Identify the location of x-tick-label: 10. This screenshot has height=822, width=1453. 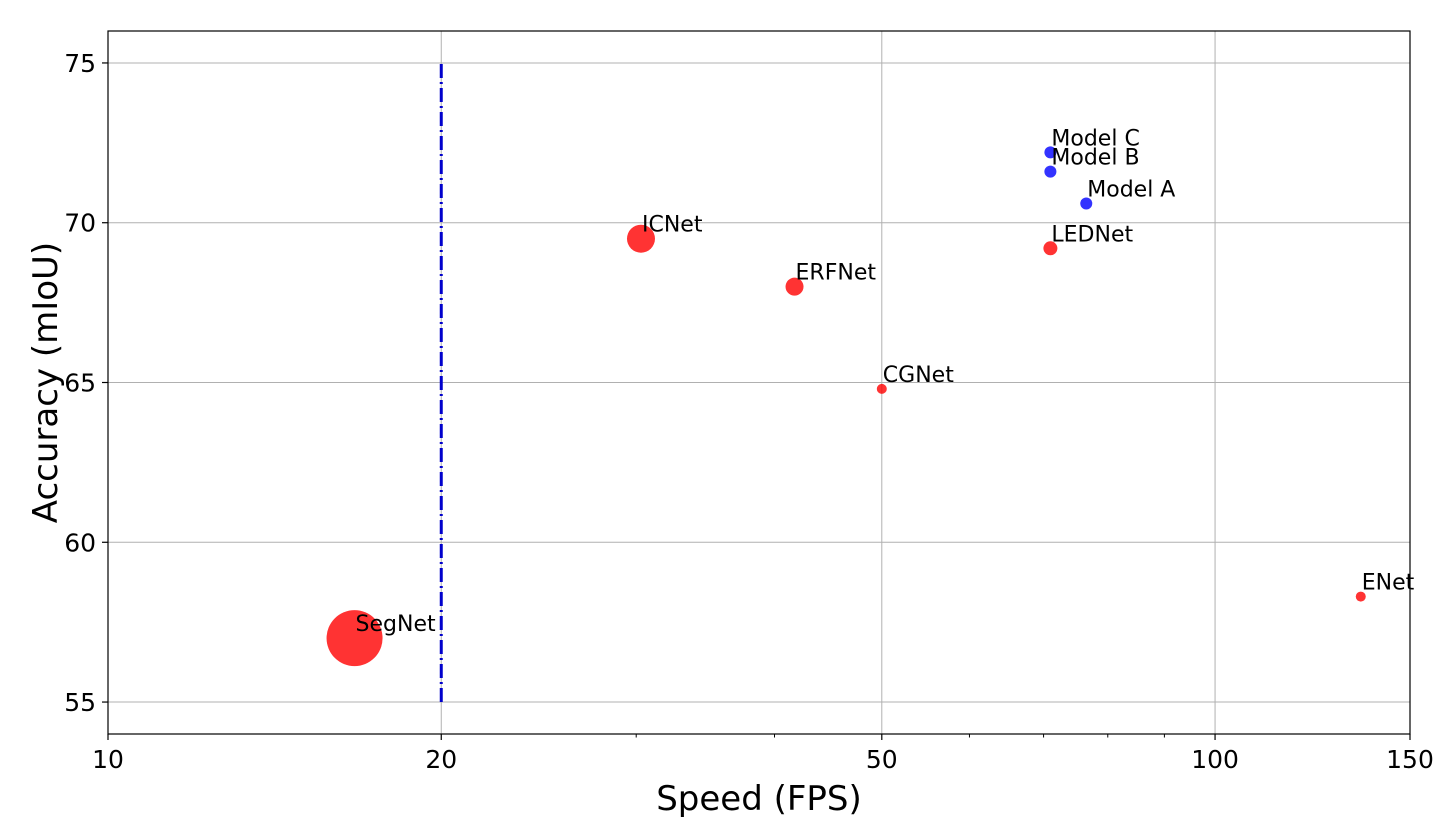
(108, 759).